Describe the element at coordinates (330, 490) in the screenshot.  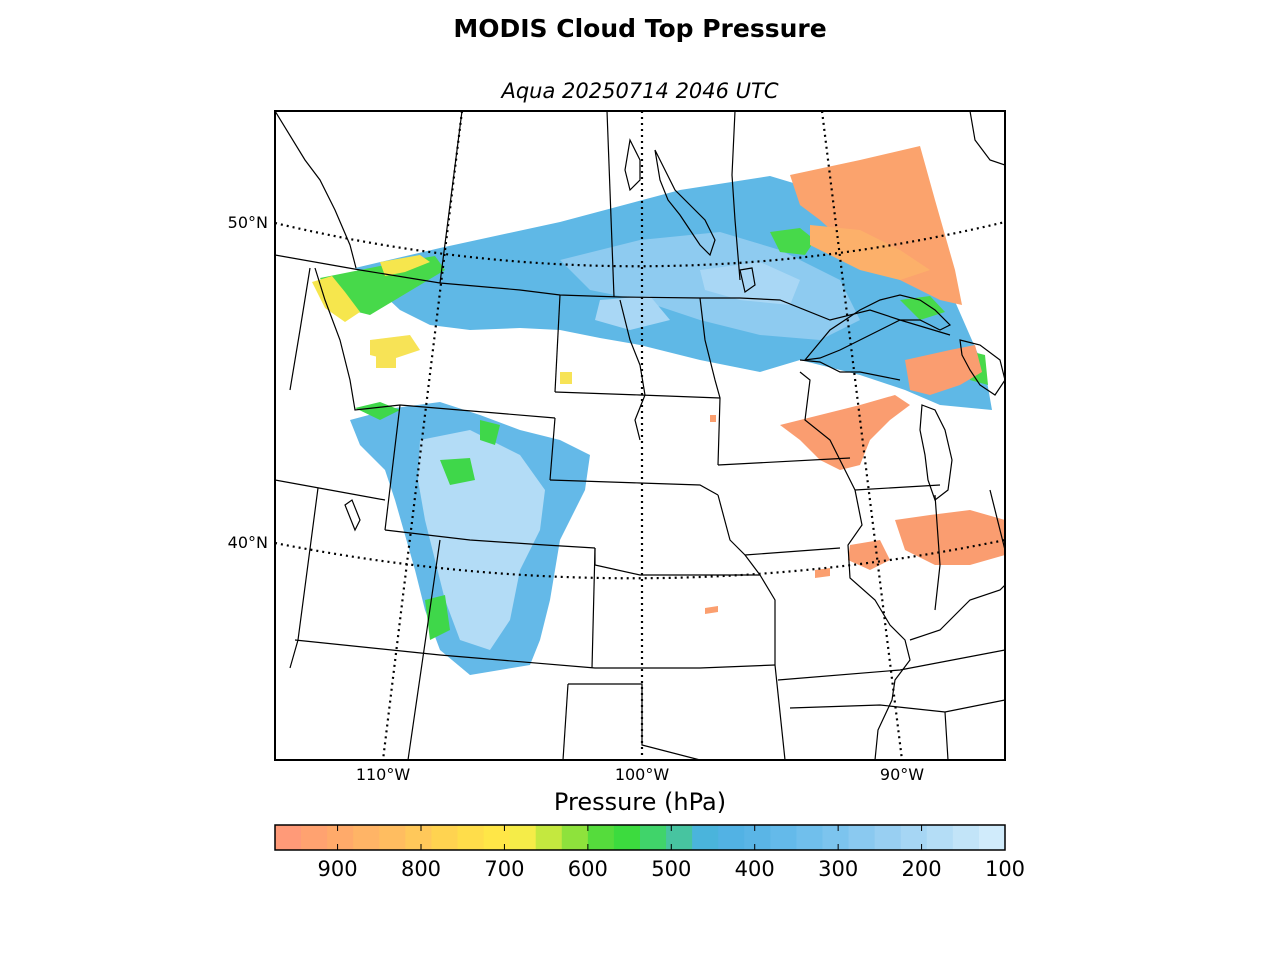
I see `state-id-nv-ut` at that location.